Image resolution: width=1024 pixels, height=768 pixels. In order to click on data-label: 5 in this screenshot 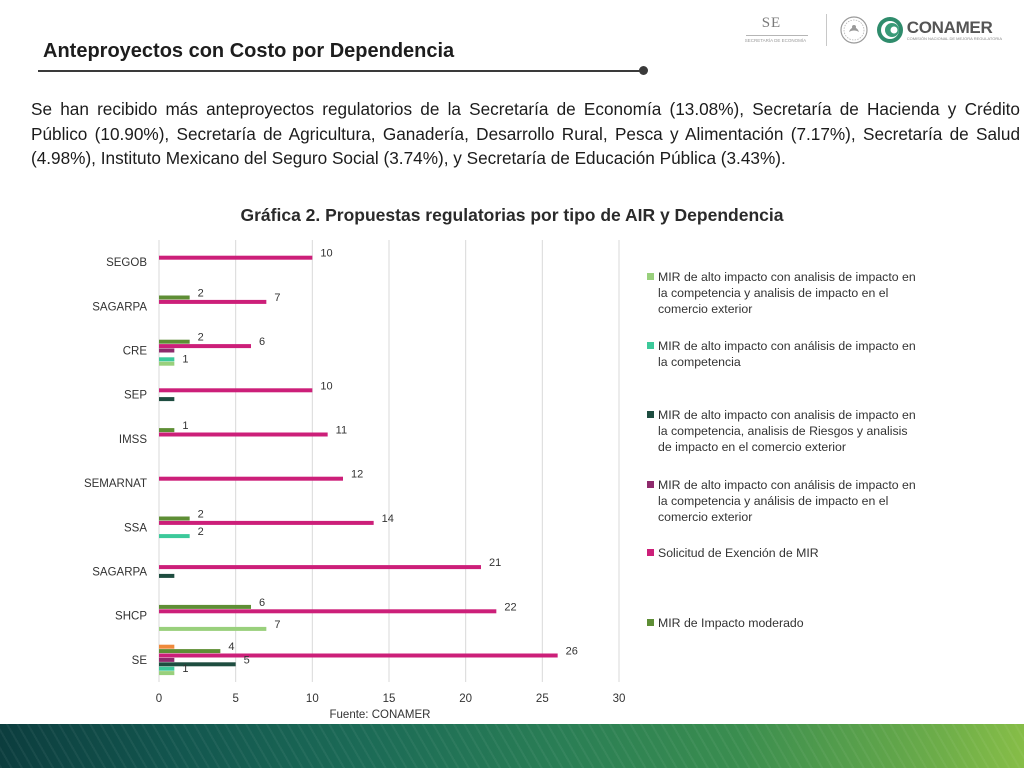, I will do `click(247, 660)`.